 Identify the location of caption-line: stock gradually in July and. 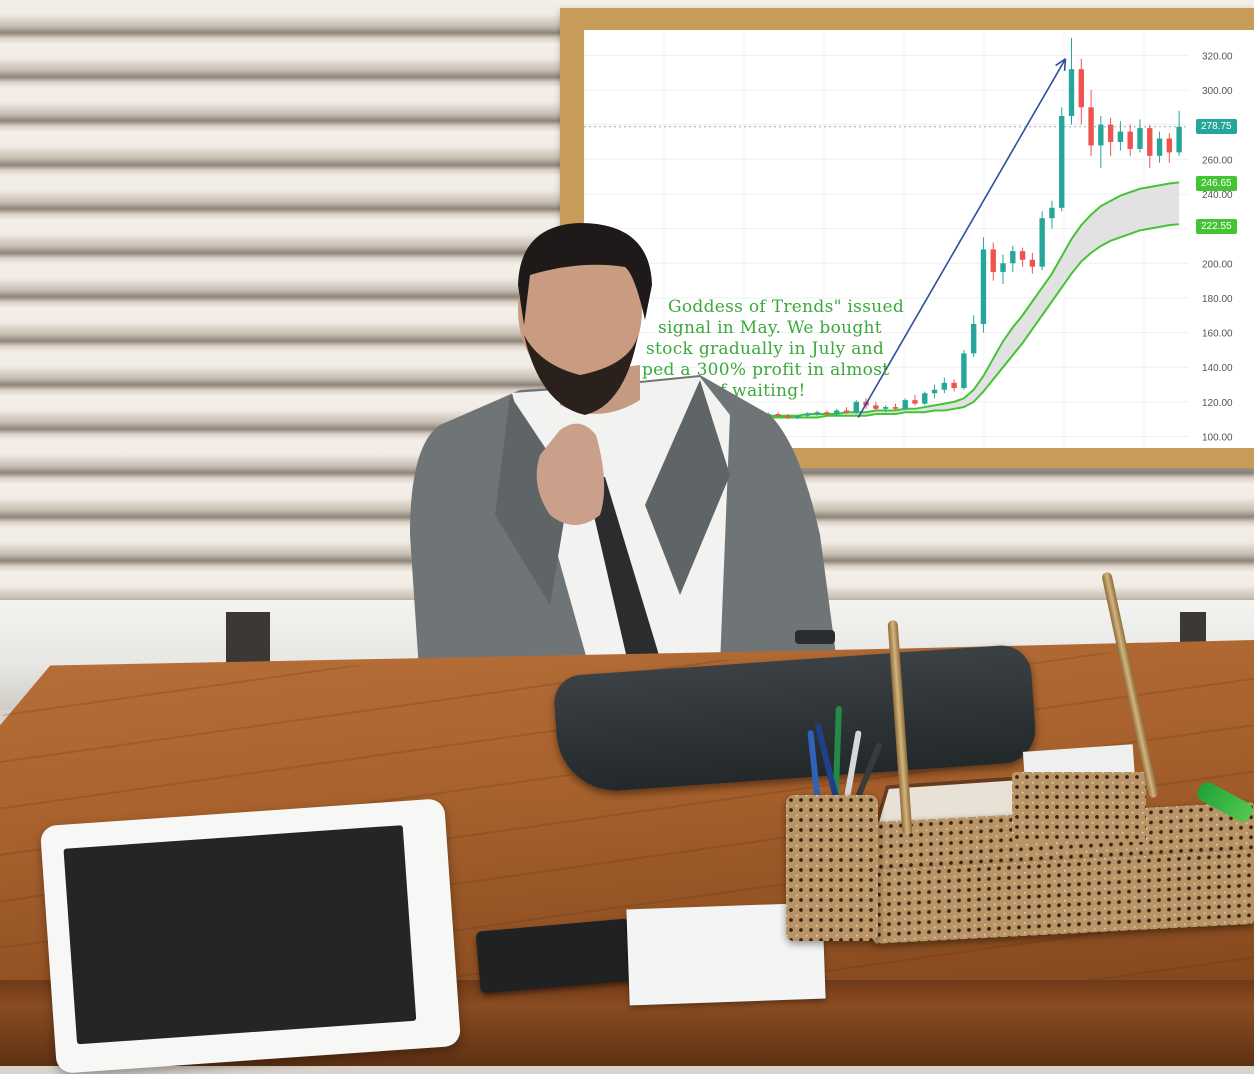
(765, 349).